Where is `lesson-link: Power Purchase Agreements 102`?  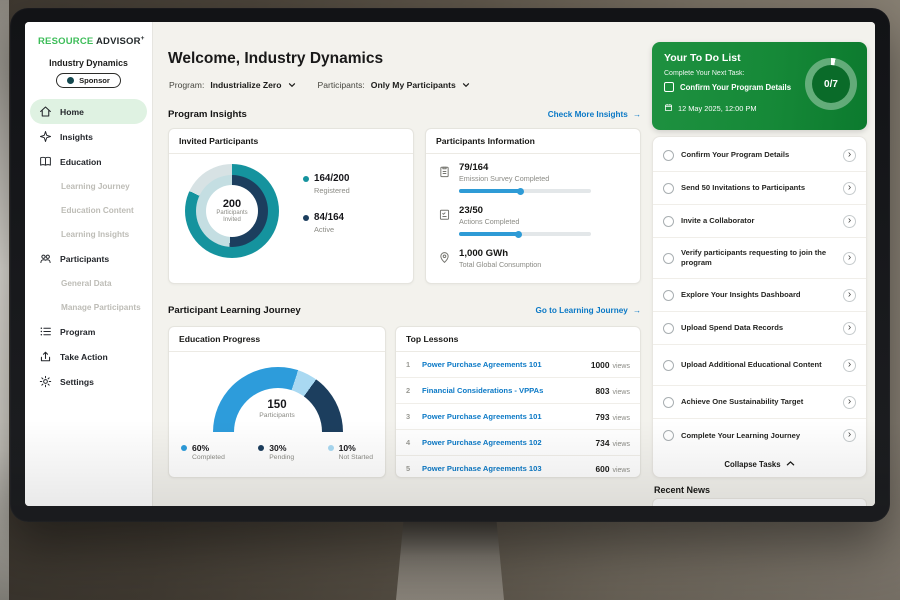
lesson-link: Power Purchase Agreements 102 is located at coordinates (482, 442).